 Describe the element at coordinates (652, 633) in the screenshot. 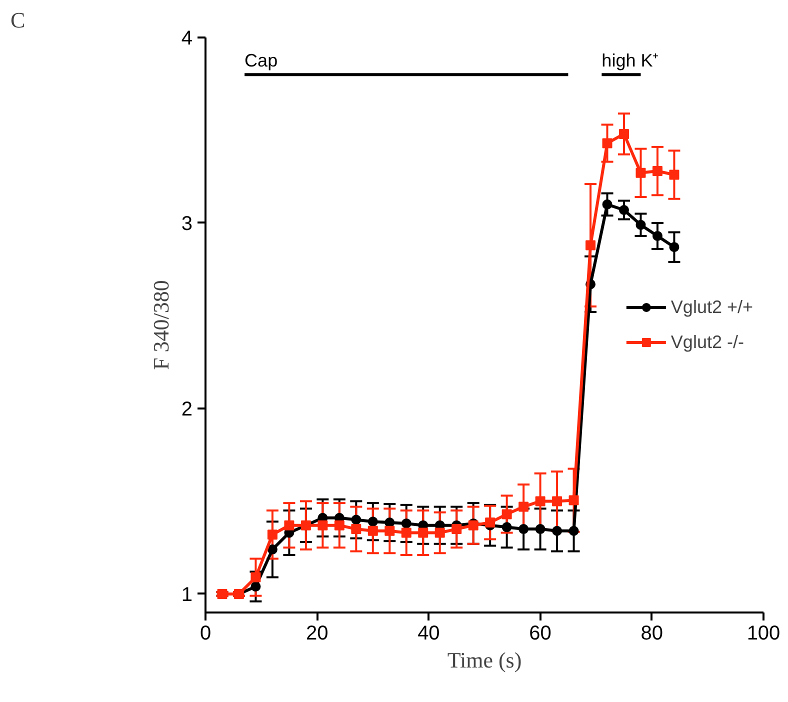

I see `x-tick-label: 80` at that location.